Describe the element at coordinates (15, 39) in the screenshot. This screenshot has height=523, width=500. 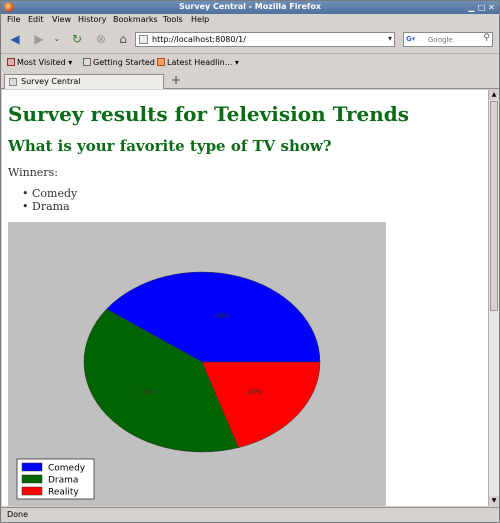
I see `back-icon: ◀` at that location.